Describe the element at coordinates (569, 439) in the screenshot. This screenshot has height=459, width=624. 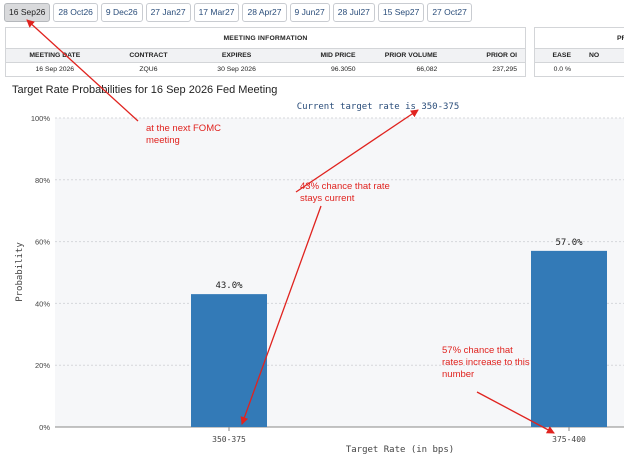
I see `x-tick-label: 375-400` at that location.